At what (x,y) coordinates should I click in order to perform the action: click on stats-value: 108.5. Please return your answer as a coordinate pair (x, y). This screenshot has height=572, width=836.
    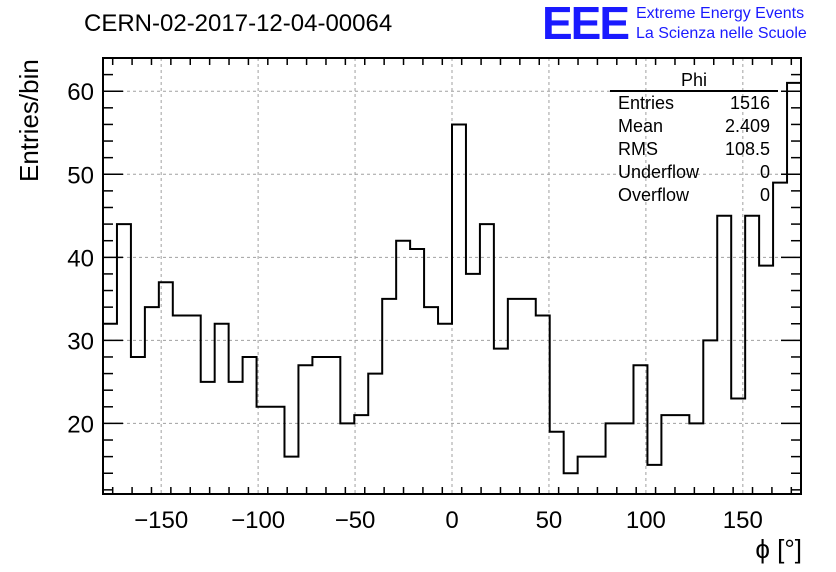
    Looking at the image, I should click on (747, 149).